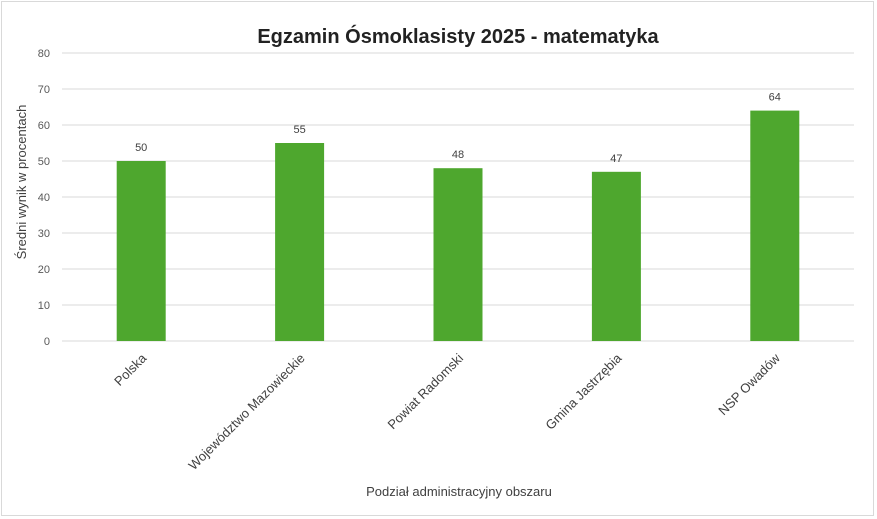  I want to click on data-label: 64, so click(775, 98).